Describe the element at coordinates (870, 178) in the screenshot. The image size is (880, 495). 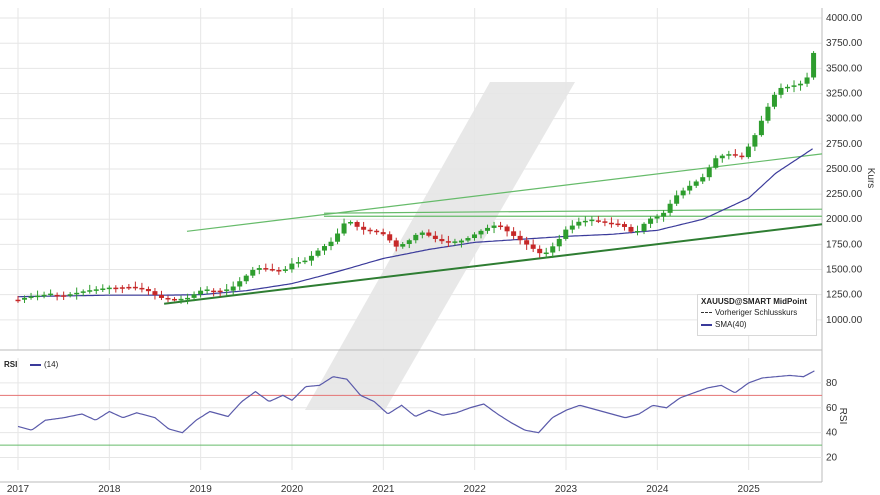
I see `price-axis-title: Kurs` at that location.